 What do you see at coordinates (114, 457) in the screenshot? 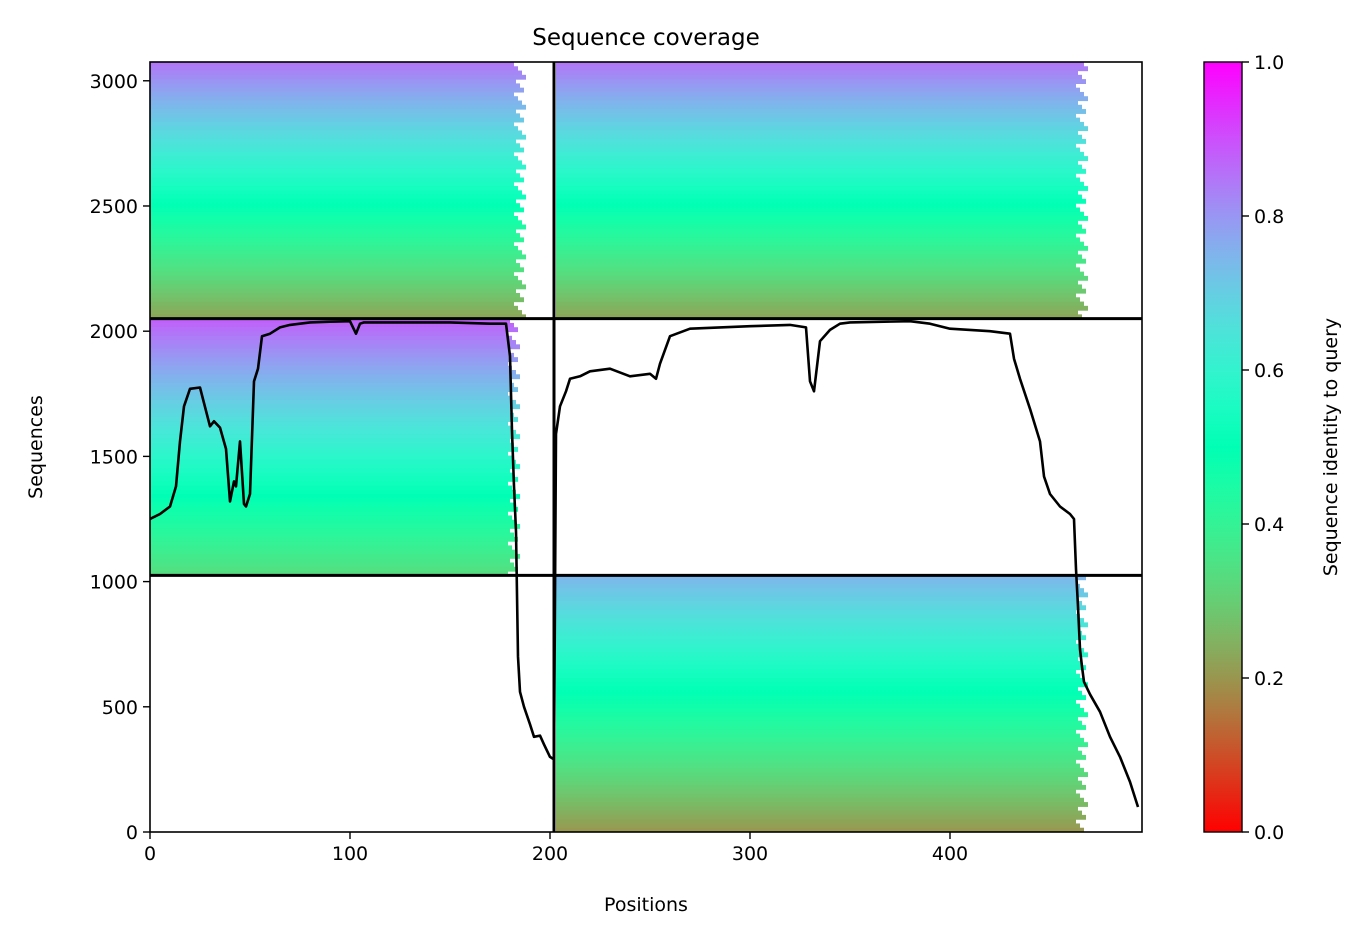
I see `y-tick-label: 1500` at bounding box center [114, 457].